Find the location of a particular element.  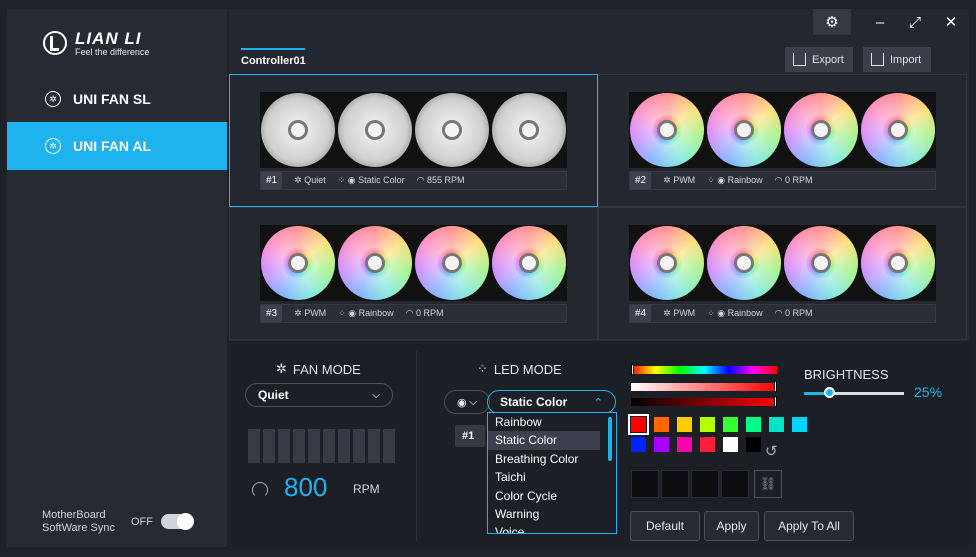

rpm-value: 800 is located at coordinates (306, 487).